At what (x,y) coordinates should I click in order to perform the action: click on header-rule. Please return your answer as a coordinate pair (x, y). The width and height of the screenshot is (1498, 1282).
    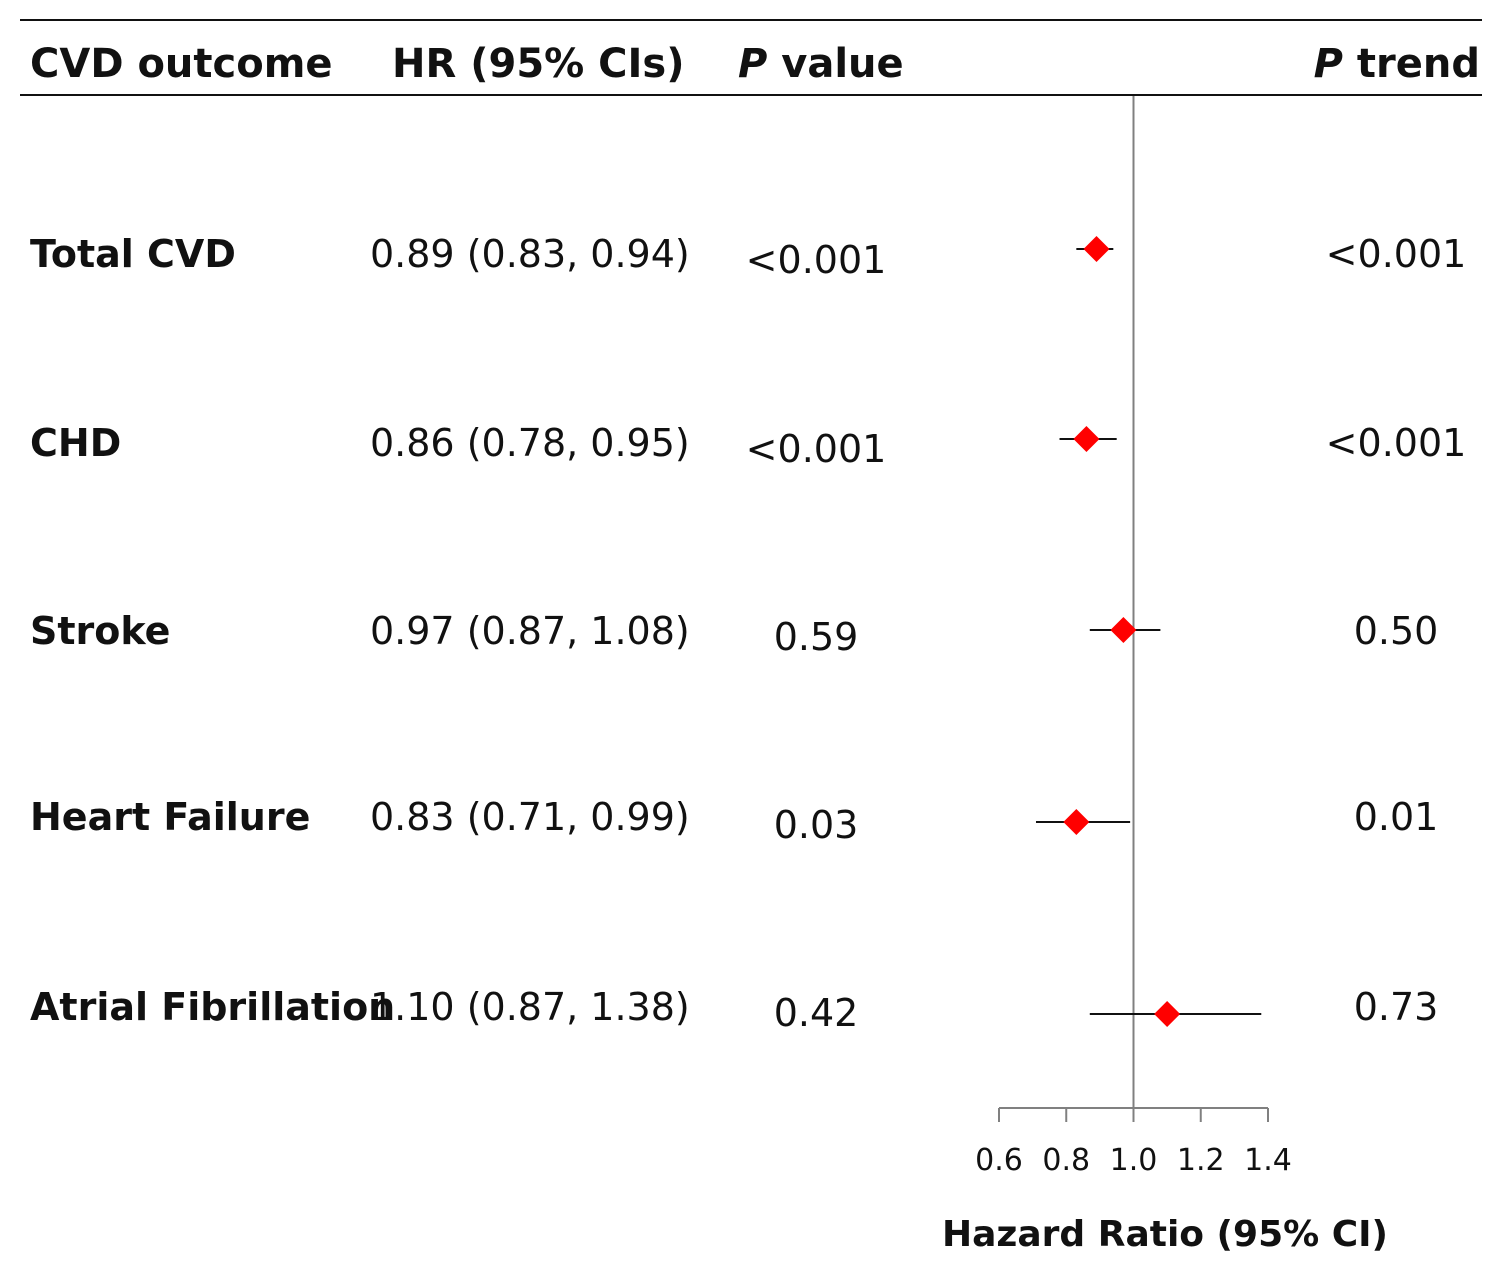
    Looking at the image, I should click on (751, 95).